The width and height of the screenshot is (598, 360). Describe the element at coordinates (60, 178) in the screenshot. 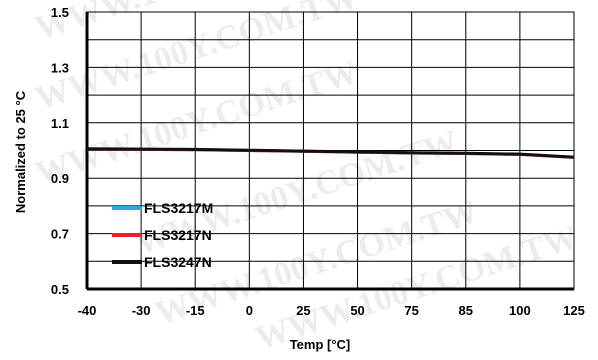

I see `y-tick-label: 0.9` at that location.